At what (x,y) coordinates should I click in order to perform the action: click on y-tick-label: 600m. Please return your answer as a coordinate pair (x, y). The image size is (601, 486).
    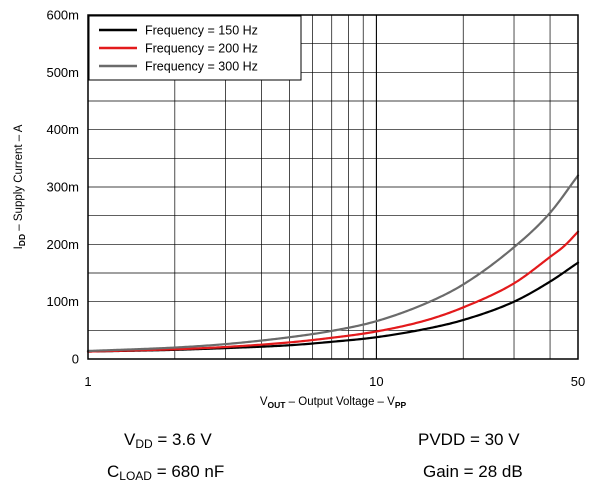
    Looking at the image, I should click on (62, 15).